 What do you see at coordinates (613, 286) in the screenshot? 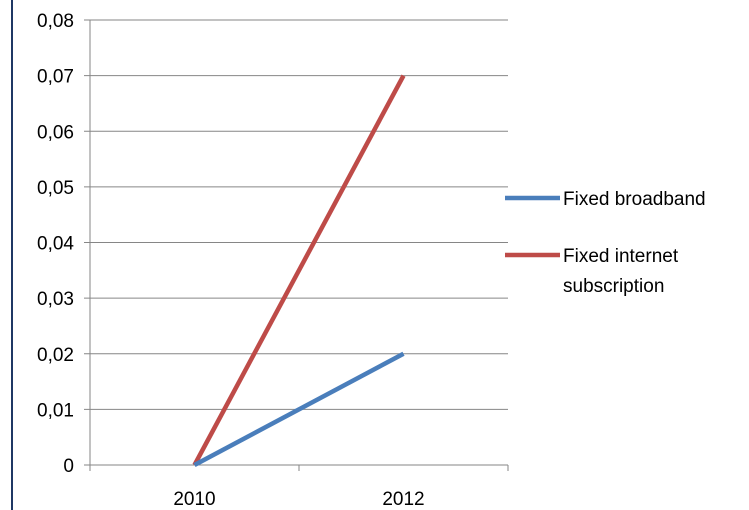
I see `legend-label-2: subscription` at bounding box center [613, 286].